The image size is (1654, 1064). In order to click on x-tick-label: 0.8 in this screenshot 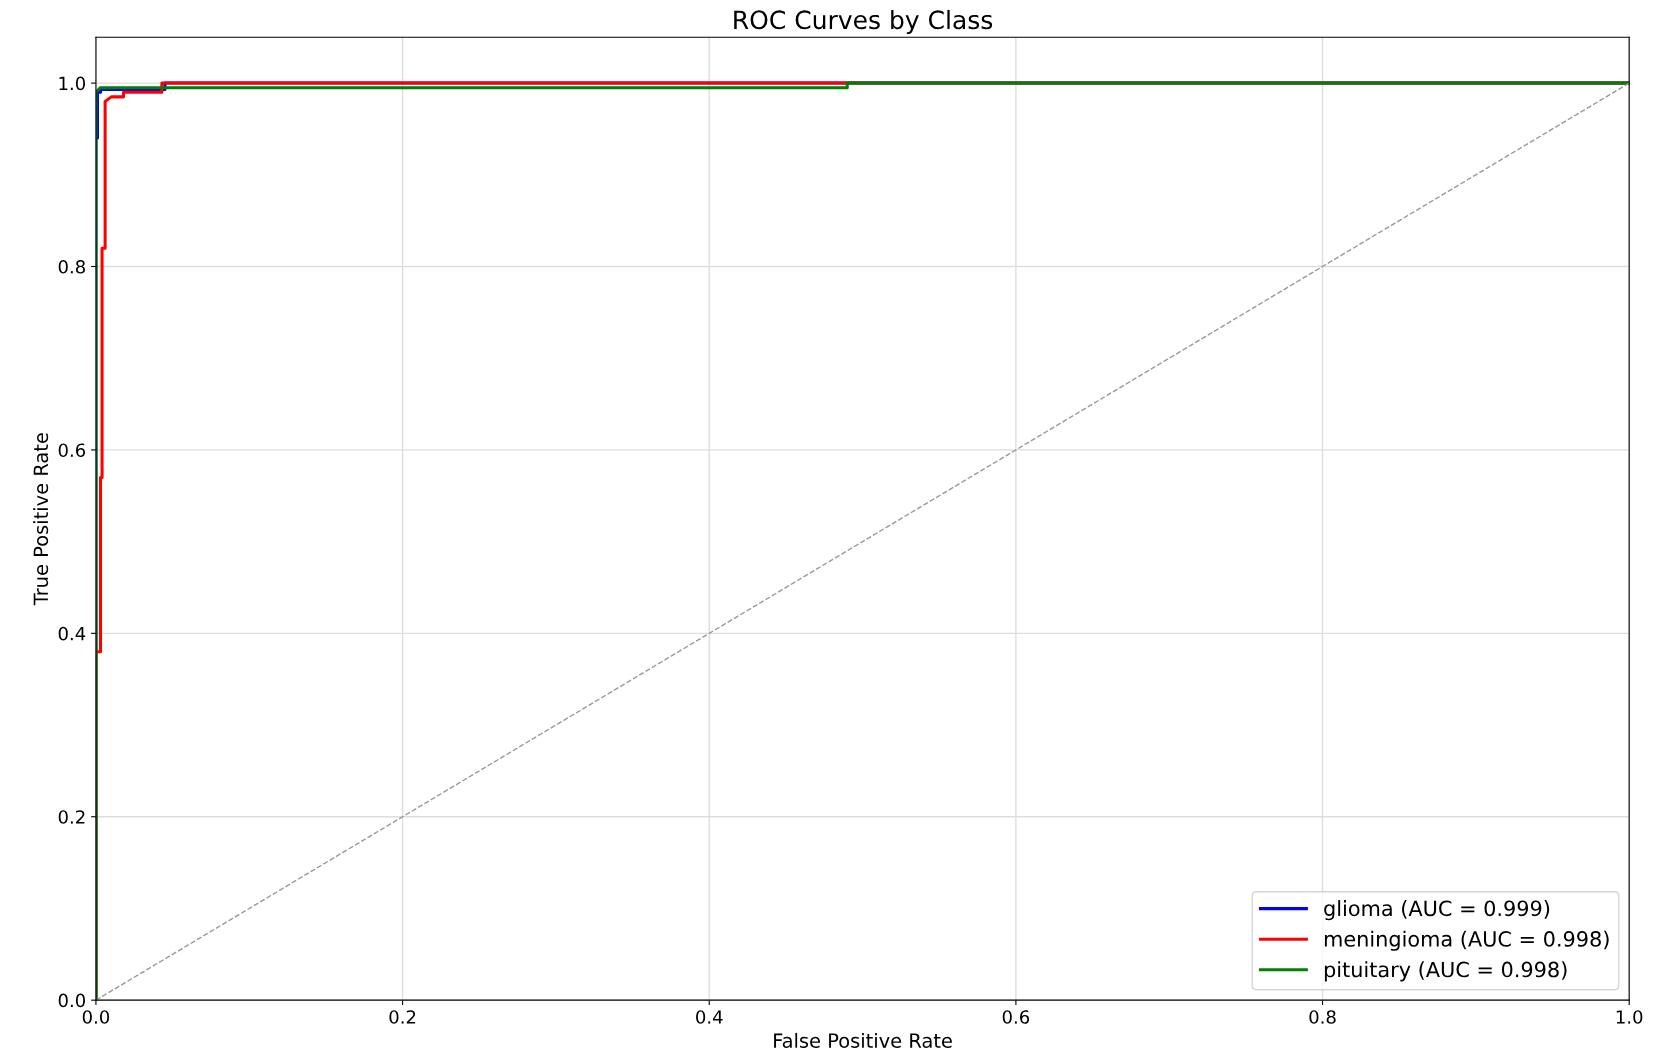, I will do `click(1322, 1017)`.